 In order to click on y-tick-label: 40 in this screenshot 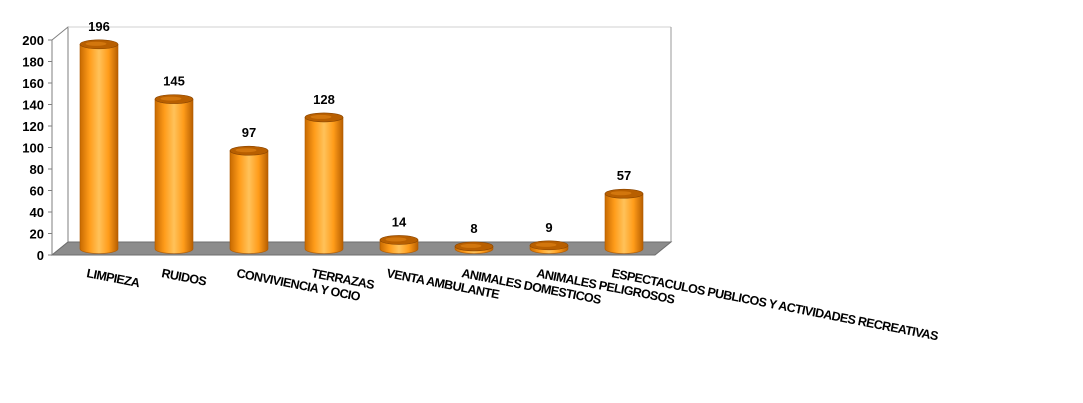, I will do `click(37, 212)`.